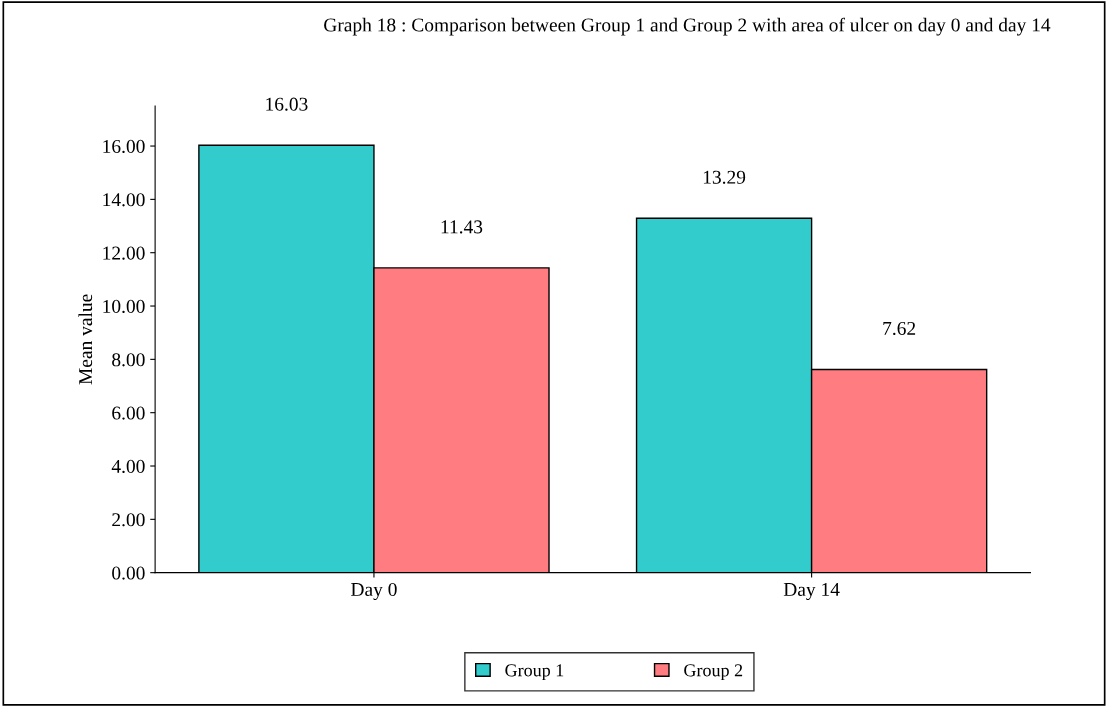 This screenshot has width=1108, height=707. What do you see at coordinates (128, 573) in the screenshot?
I see `y-tick-label: 0.00` at bounding box center [128, 573].